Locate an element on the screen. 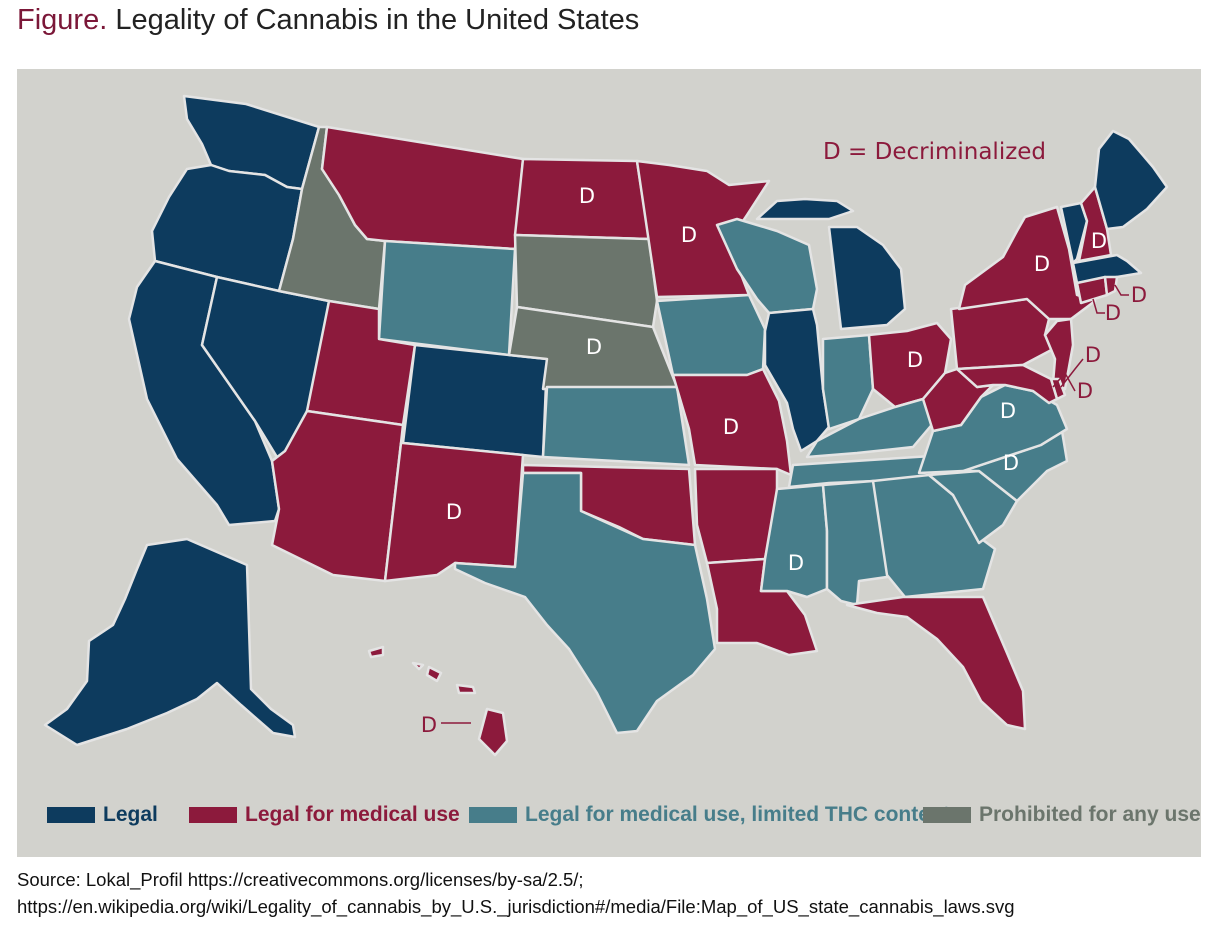  state-texas is located at coordinates (585, 603).